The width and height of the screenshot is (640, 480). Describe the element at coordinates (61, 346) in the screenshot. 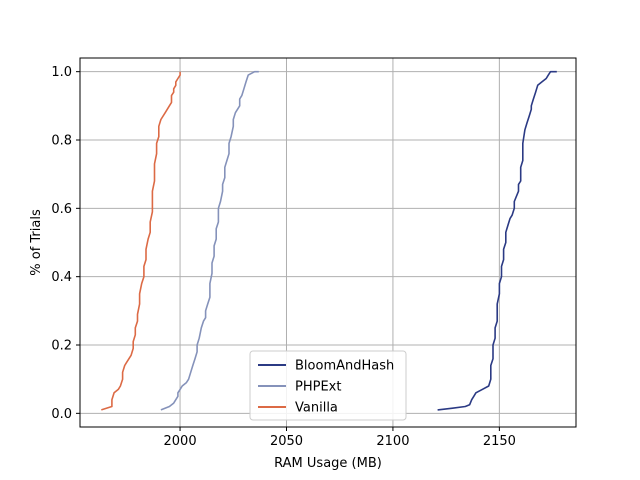

I see `y-tick-label: 0.2` at that location.